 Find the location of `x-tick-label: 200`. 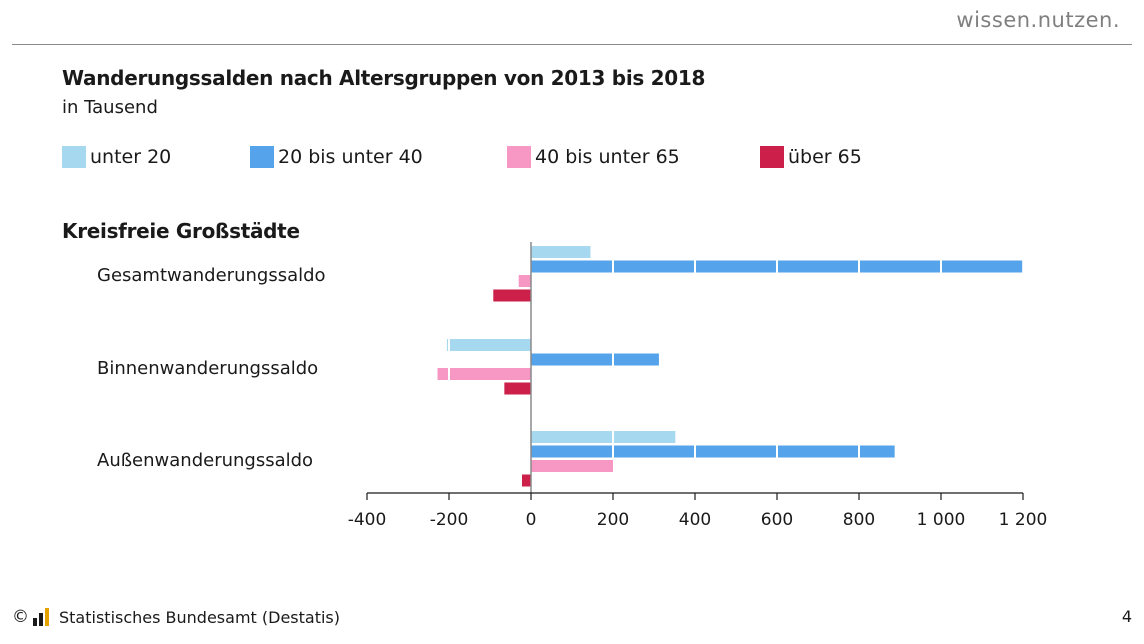

x-tick-label: 200 is located at coordinates (613, 520).